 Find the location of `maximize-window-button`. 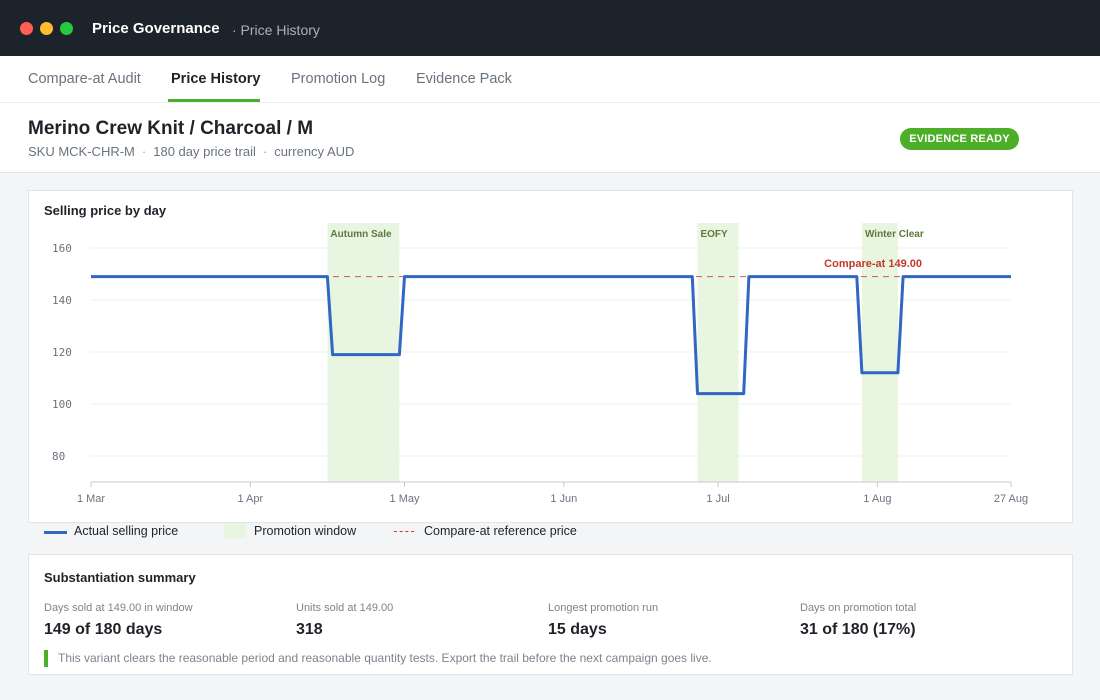

maximize-window-button is located at coordinates (66, 28).